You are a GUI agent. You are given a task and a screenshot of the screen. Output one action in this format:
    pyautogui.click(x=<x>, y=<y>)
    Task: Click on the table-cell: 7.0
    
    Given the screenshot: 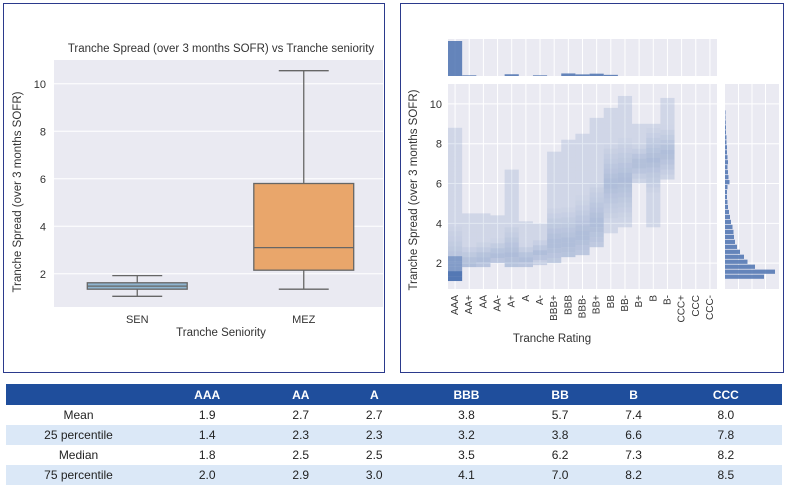 What is the action you would take?
    pyautogui.click(x=560, y=475)
    